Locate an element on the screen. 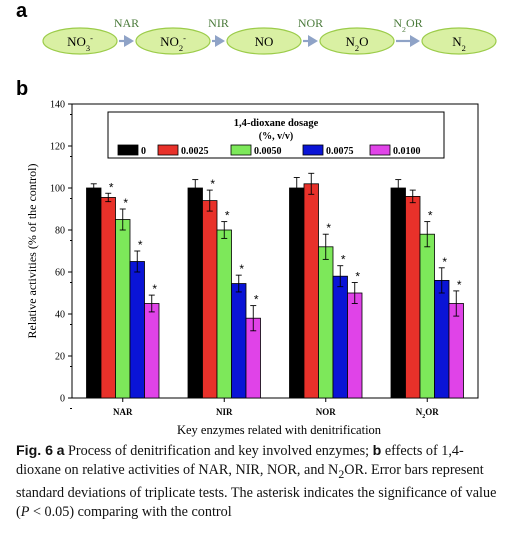  caption-fig-label: Fig. 6 is located at coordinates (35, 451).